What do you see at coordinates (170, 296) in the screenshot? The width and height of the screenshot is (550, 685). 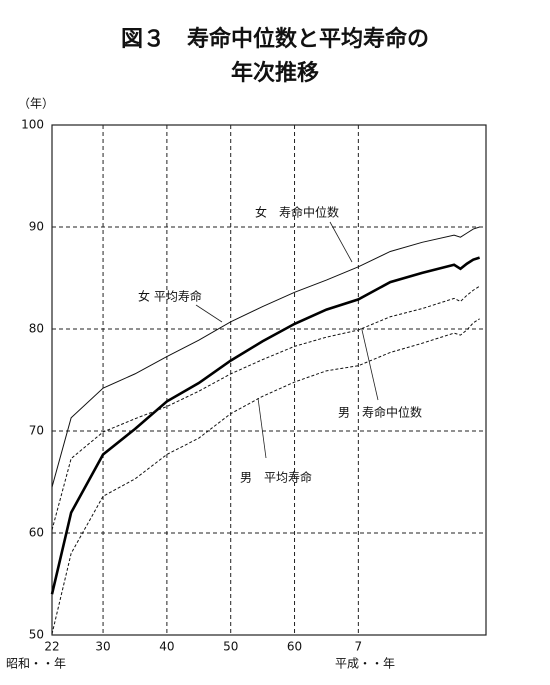 I see `series-label: 女 平均寿命` at bounding box center [170, 296].